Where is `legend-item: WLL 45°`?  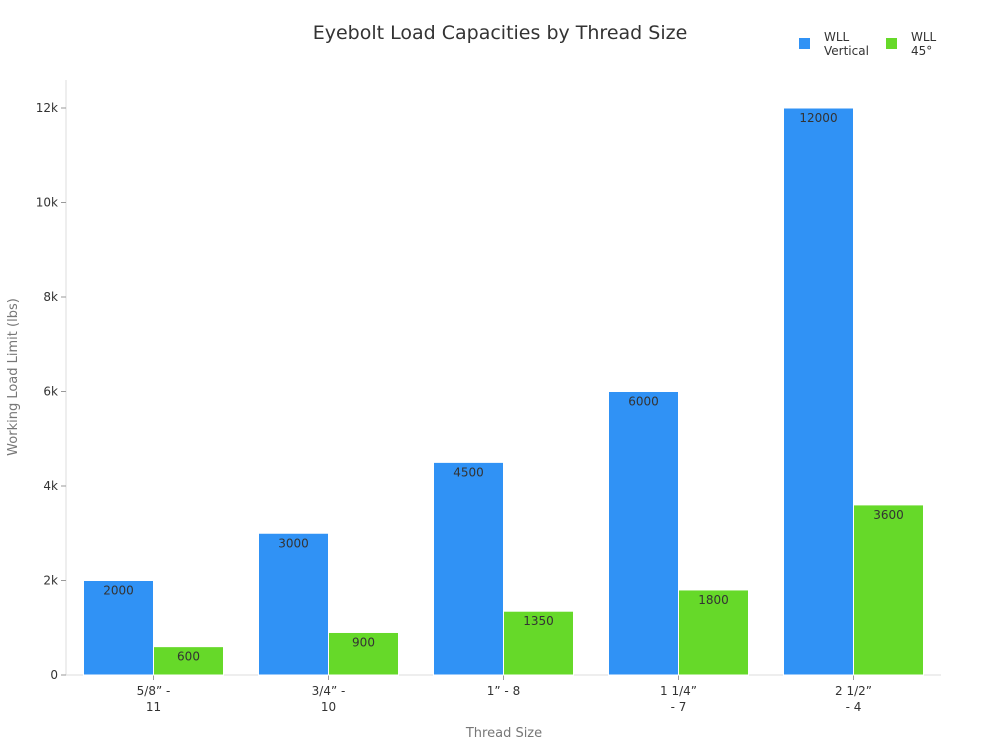 legend-item: WLL 45° is located at coordinates (911, 44).